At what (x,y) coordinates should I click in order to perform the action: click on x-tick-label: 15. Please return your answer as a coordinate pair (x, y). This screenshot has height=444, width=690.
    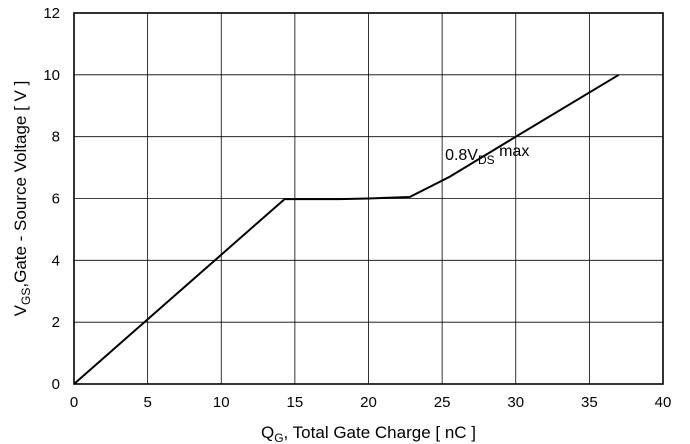
    Looking at the image, I should click on (295, 402).